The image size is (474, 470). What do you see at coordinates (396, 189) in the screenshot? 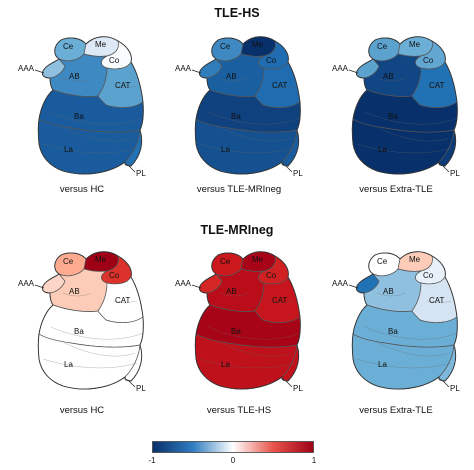
I see `caption-tle-hs-vs-extra-tle: versus Extra-TLE` at bounding box center [396, 189].